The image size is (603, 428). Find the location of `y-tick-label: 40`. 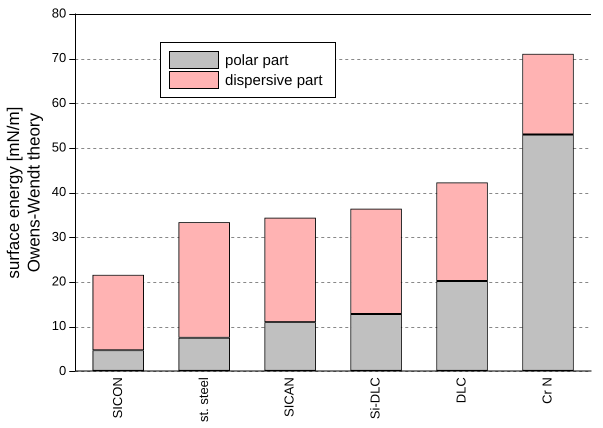

y-tick-label: 40 is located at coordinates (59, 192).